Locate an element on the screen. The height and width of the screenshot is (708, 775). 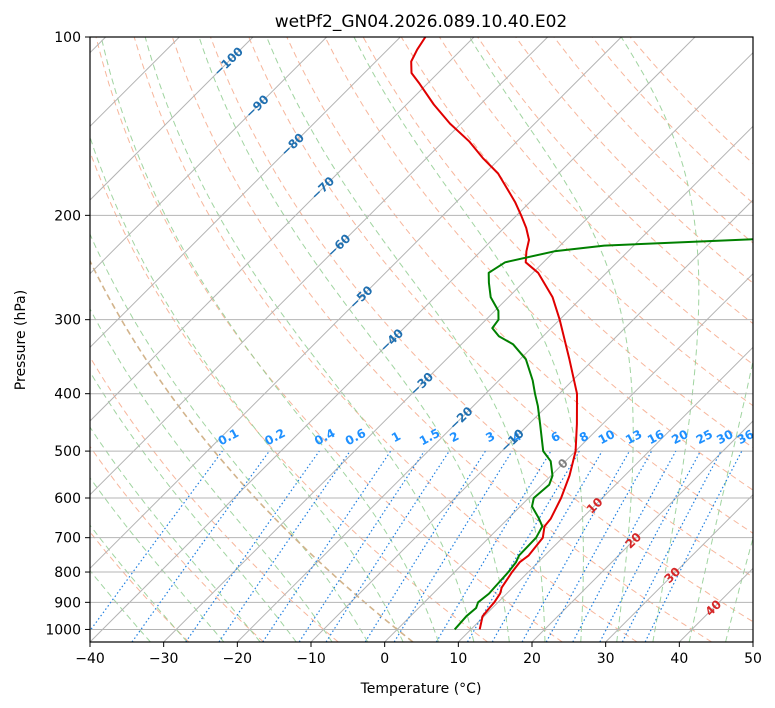
x-axis-label: Temperature (°C) is located at coordinates (421, 689).